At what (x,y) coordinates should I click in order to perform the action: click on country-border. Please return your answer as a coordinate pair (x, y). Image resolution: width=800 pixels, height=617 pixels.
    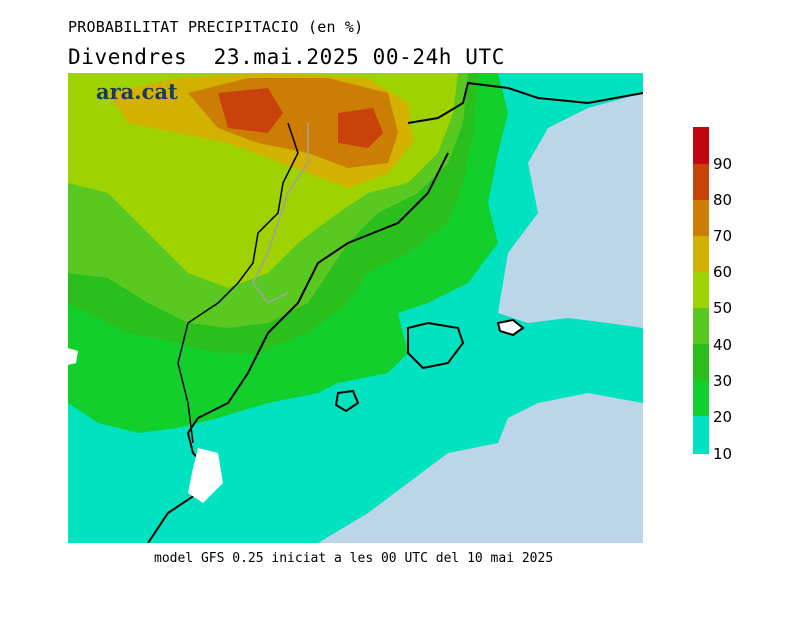
    Looking at the image, I should click on (238, 283).